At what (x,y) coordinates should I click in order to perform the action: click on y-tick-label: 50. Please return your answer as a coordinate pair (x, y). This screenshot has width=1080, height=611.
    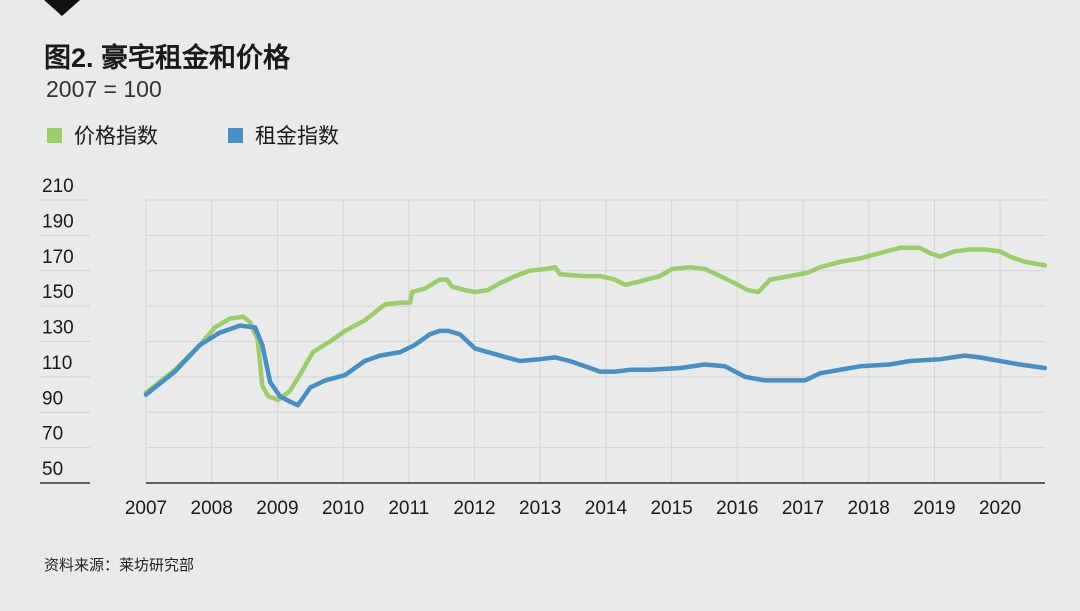
    Looking at the image, I should click on (52, 469).